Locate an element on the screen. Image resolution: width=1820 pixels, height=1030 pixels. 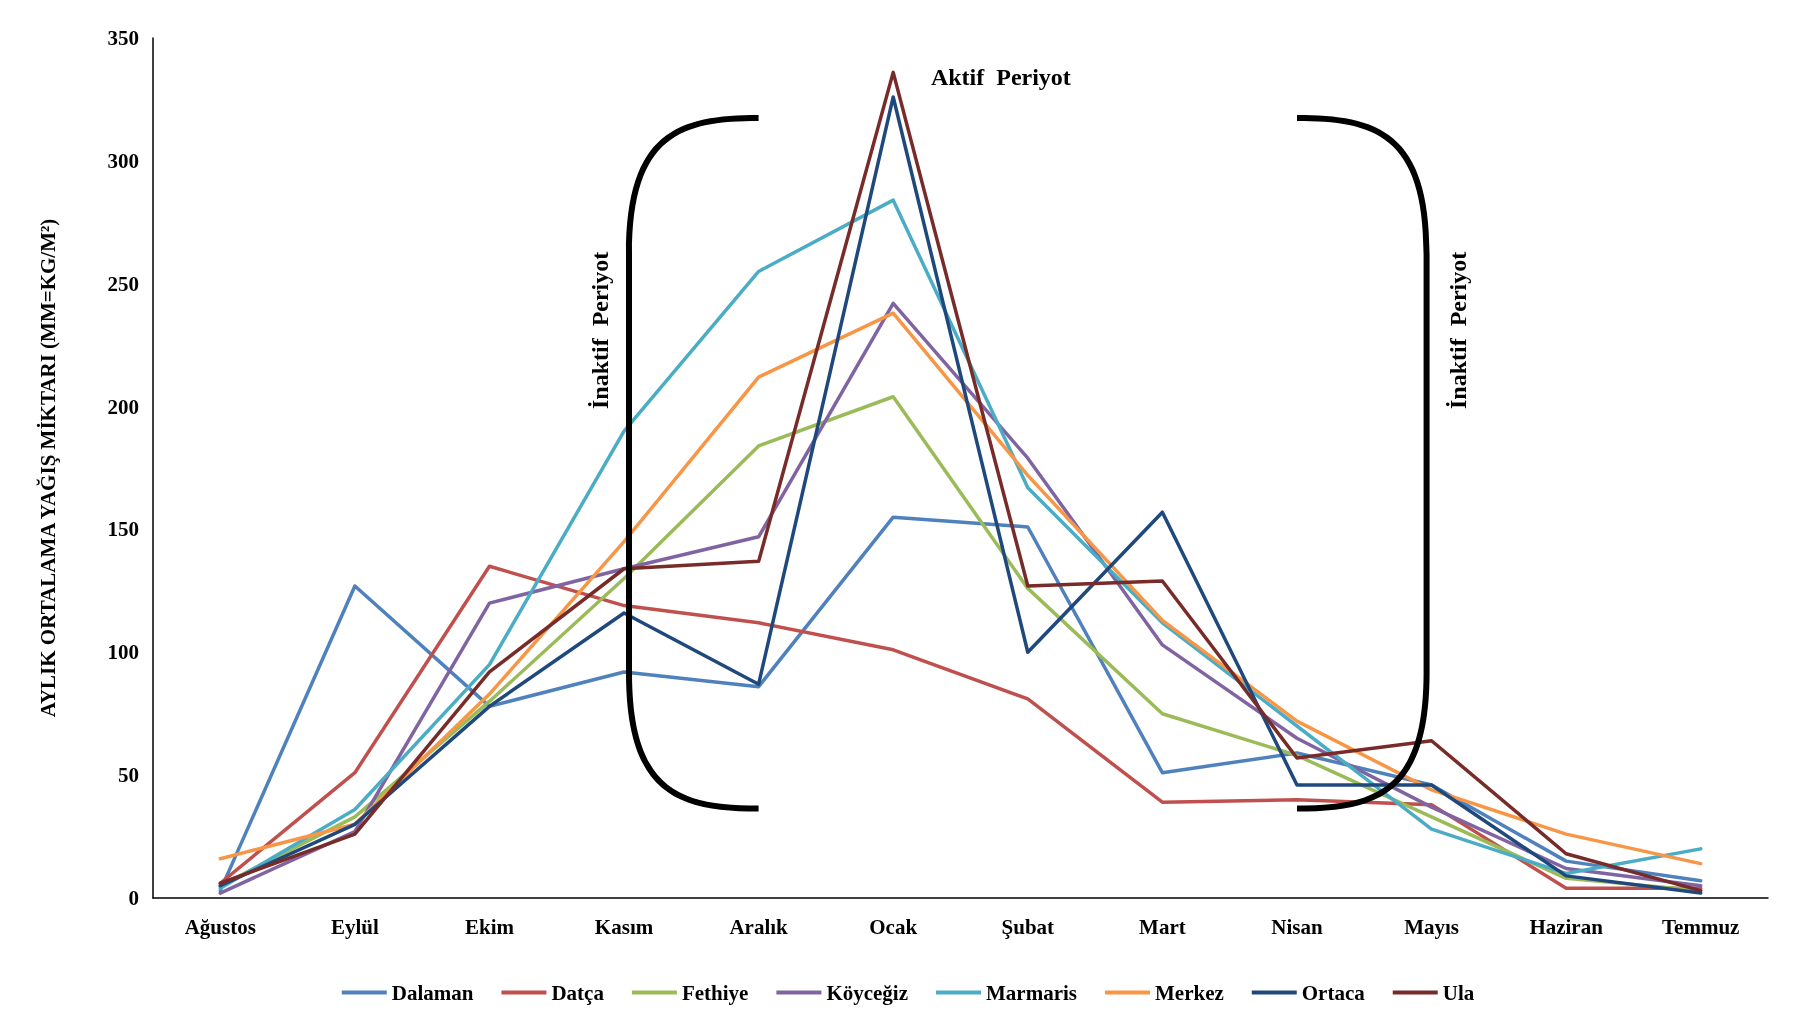
y-axis-title: AYLIK ORTALAMA YAĞIŞ MİKTARI (MM=KG/M²) is located at coordinates (47, 468).